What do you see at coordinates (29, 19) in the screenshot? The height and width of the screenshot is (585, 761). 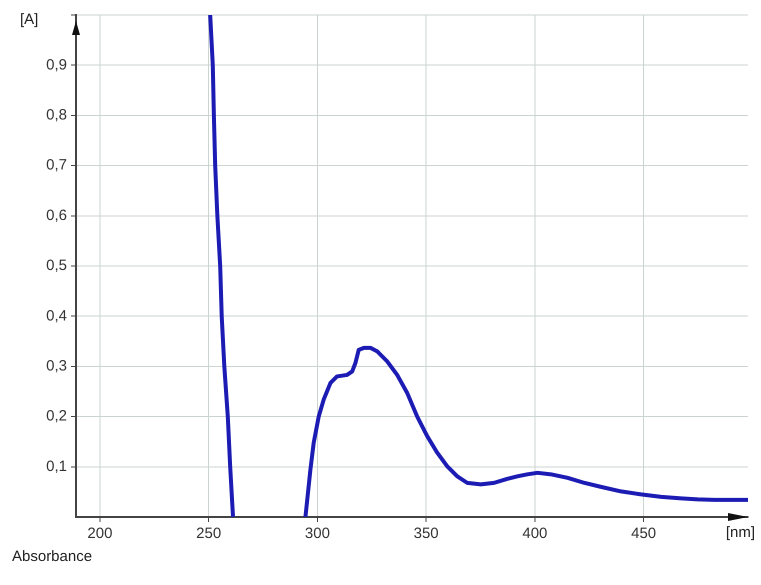 I see `y-axis-title: [A]` at bounding box center [29, 19].